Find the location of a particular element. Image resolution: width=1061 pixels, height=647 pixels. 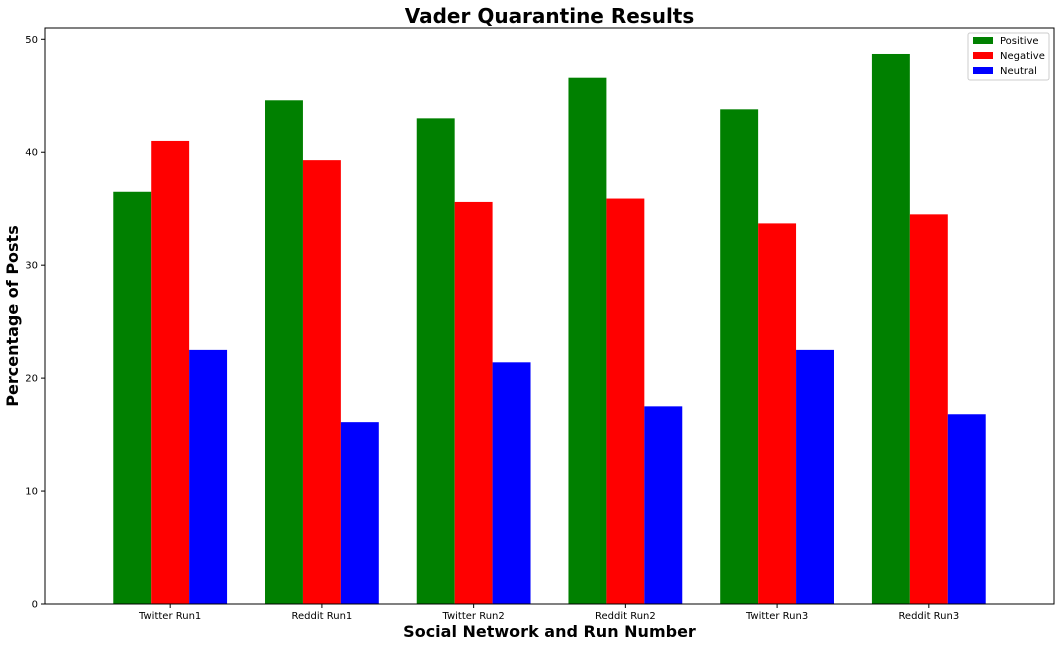

bar-neutral-reddit-run1 is located at coordinates (359, 513).